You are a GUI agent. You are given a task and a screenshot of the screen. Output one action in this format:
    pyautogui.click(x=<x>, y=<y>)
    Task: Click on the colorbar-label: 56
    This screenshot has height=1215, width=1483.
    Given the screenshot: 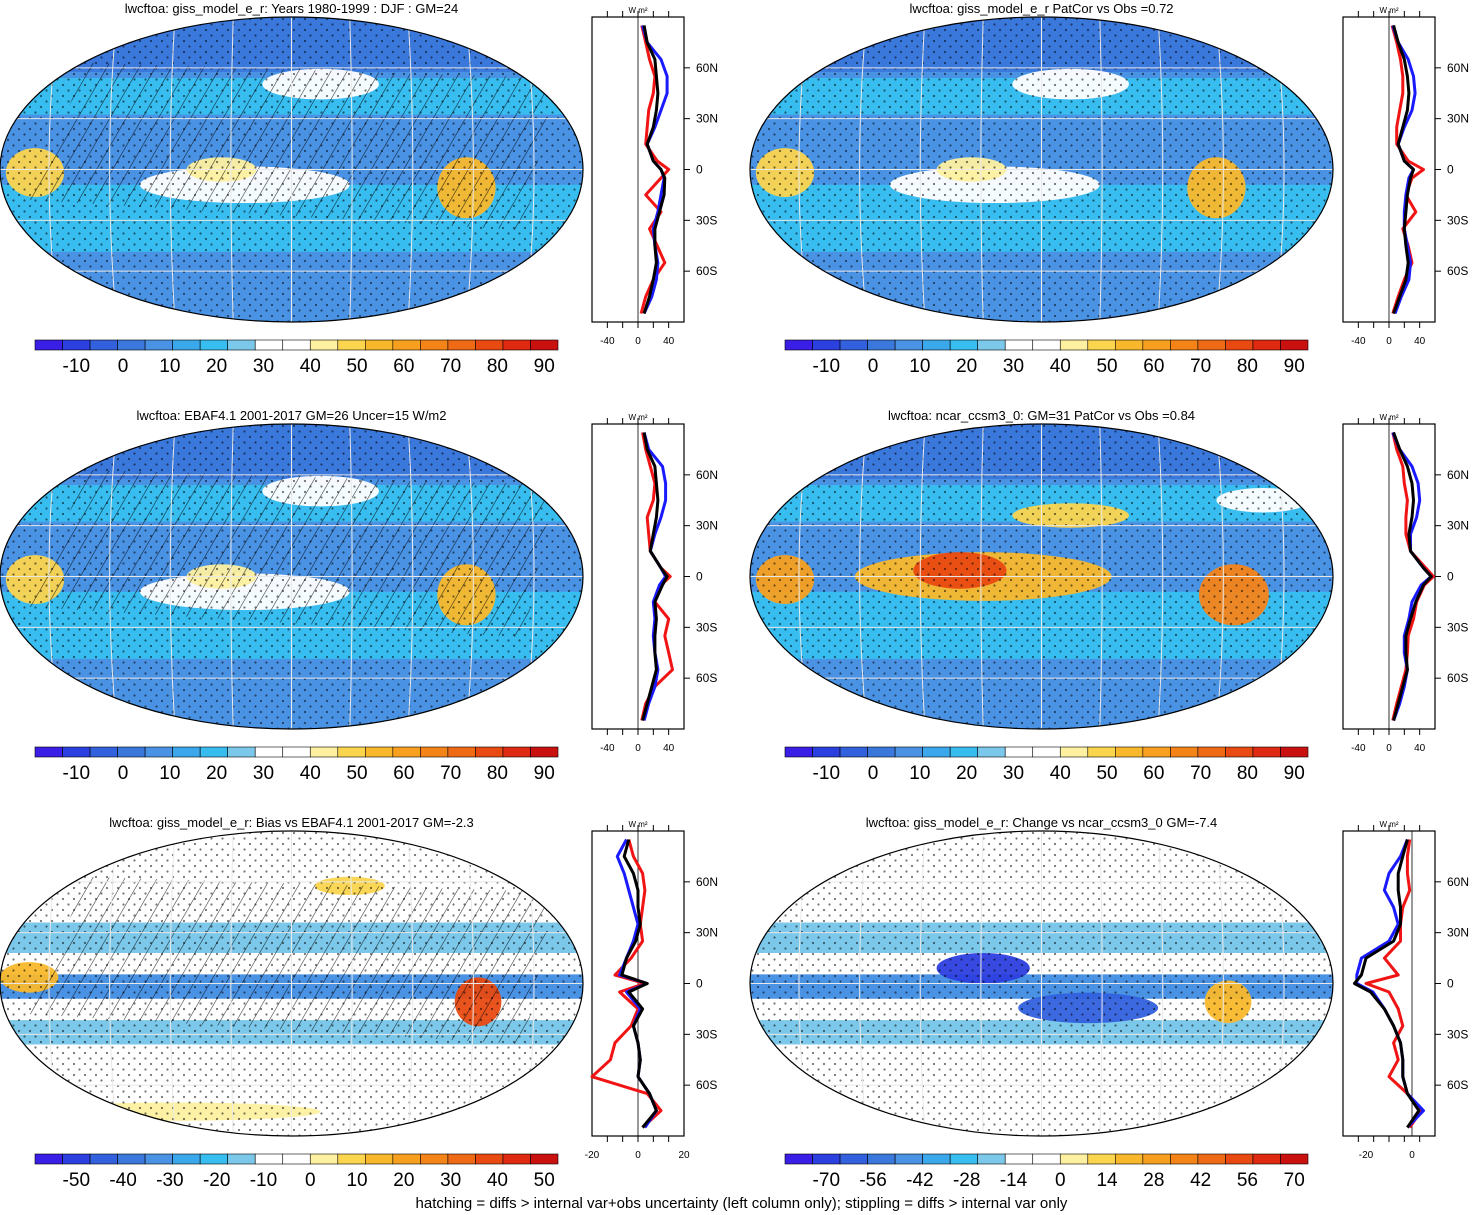 What is the action you would take?
    pyautogui.click(x=1247, y=1180)
    